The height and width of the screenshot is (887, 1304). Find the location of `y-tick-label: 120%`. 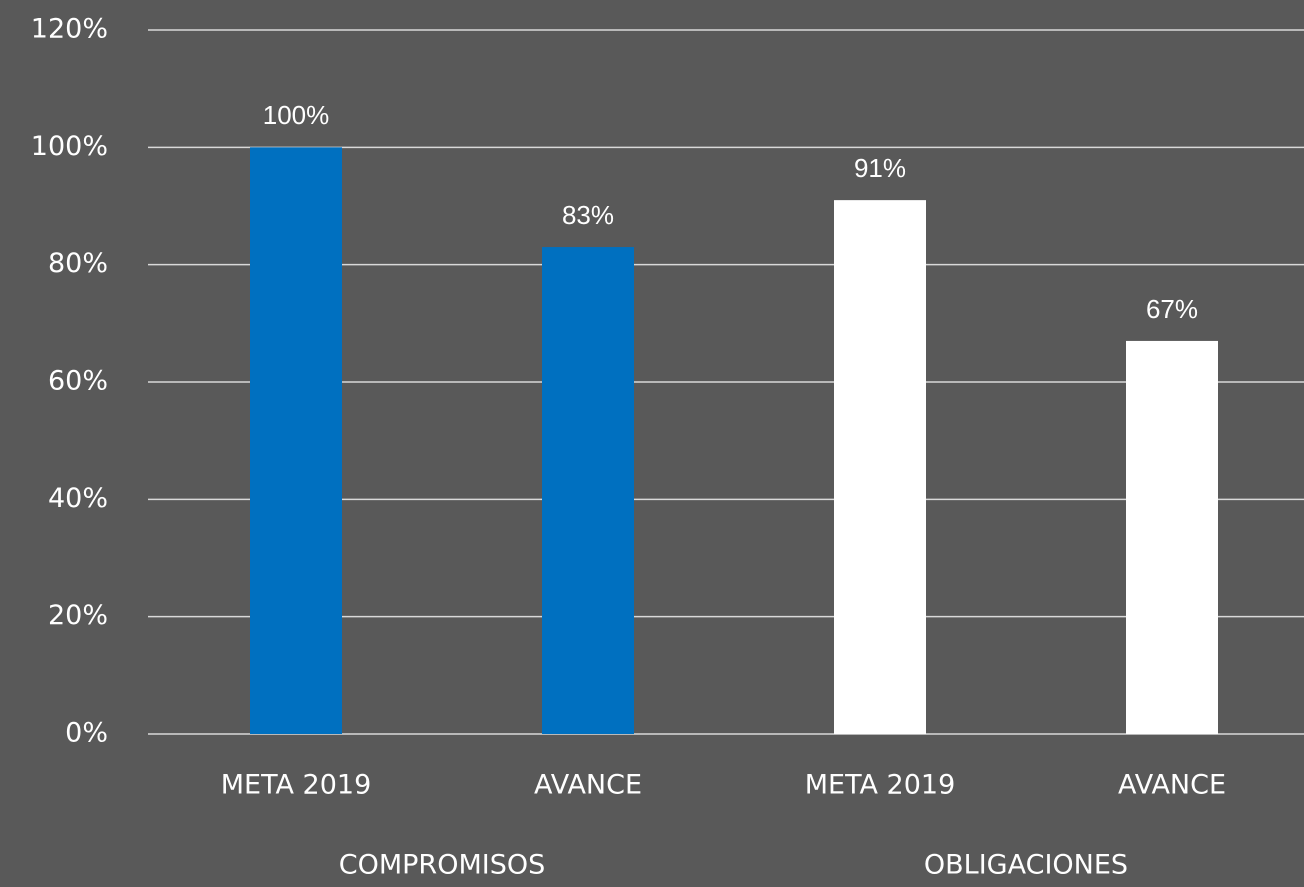

y-tick-label: 120% is located at coordinates (69, 29).